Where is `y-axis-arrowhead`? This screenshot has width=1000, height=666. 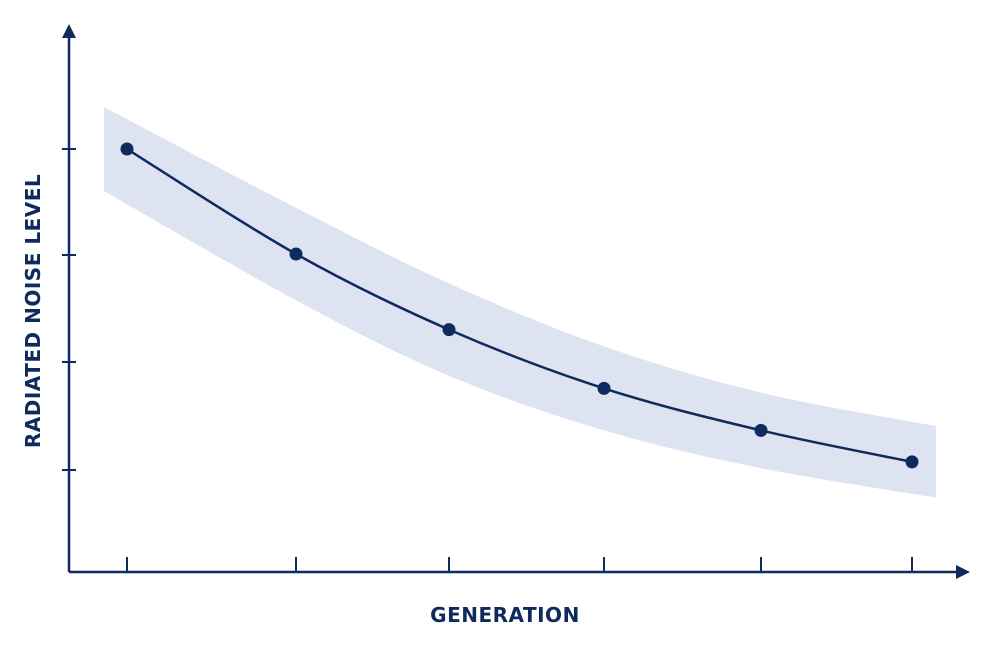 y-axis-arrowhead is located at coordinates (69, 31).